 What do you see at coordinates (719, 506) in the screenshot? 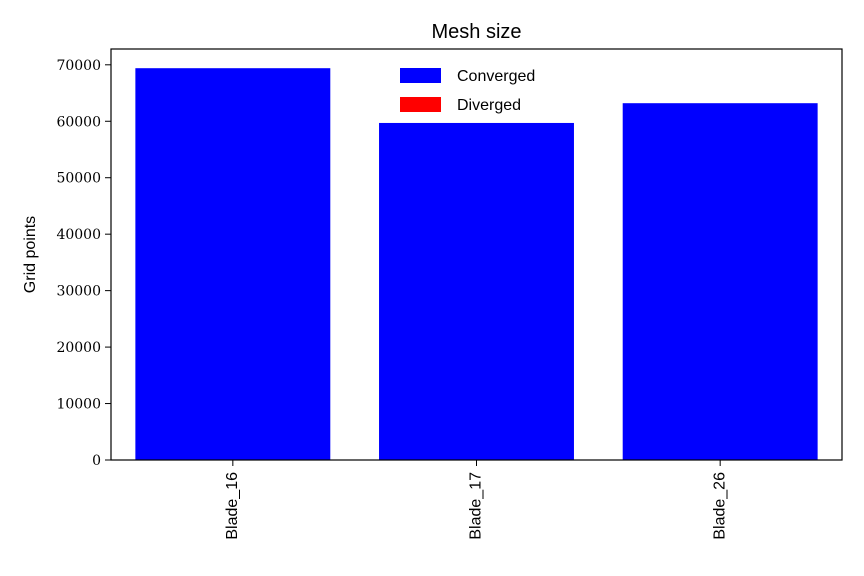
I see `x-tick-label: Blade_26` at bounding box center [719, 506].